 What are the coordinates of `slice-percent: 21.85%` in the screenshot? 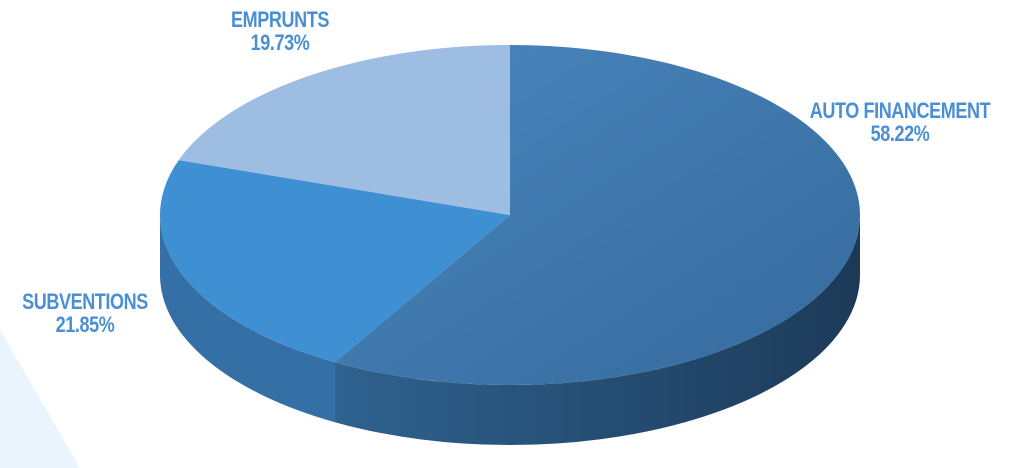 It's located at (85, 325).